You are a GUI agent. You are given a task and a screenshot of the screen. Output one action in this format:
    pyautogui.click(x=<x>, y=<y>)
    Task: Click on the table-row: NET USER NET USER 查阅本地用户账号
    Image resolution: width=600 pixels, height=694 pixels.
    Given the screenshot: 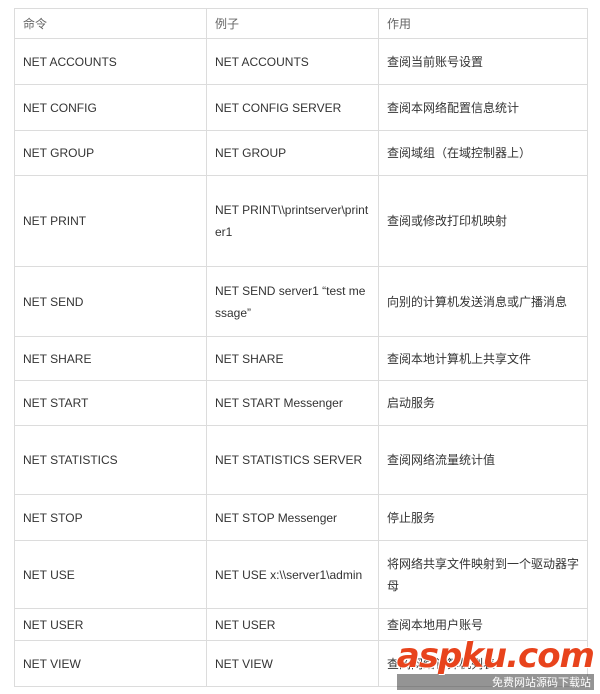 What is the action you would take?
    pyautogui.click(x=301, y=624)
    